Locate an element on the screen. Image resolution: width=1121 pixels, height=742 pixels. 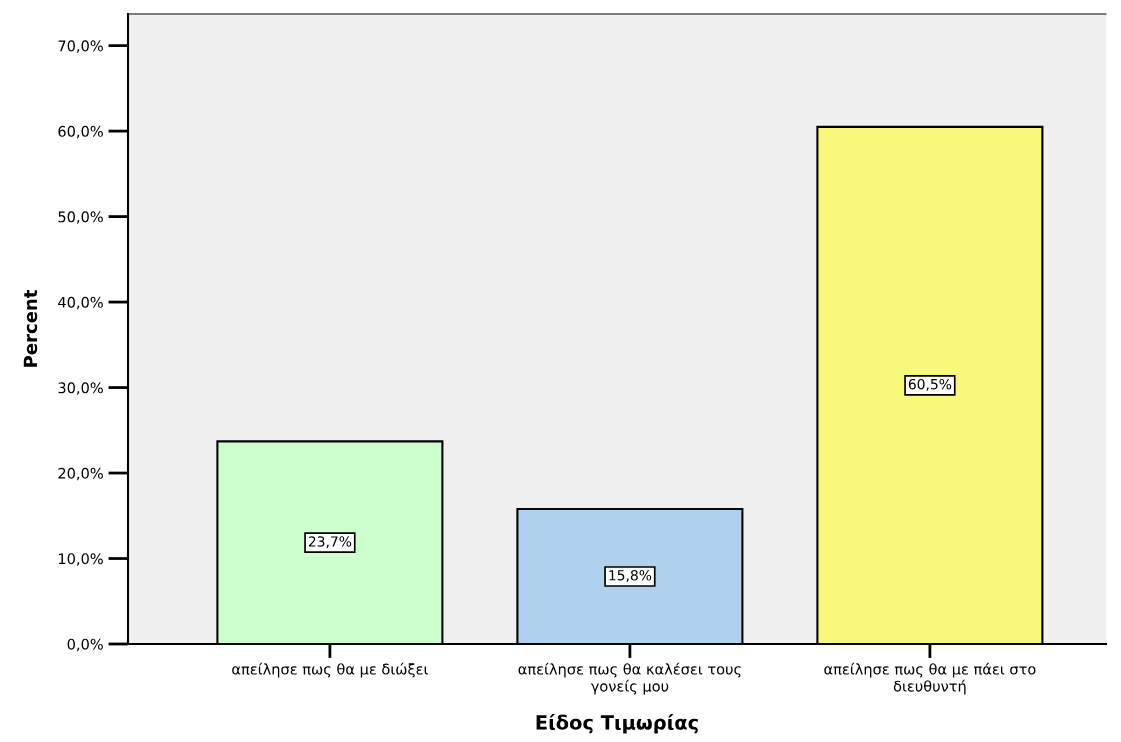
x-axis-title: Είδος Τιμωρίας is located at coordinates (617, 723).